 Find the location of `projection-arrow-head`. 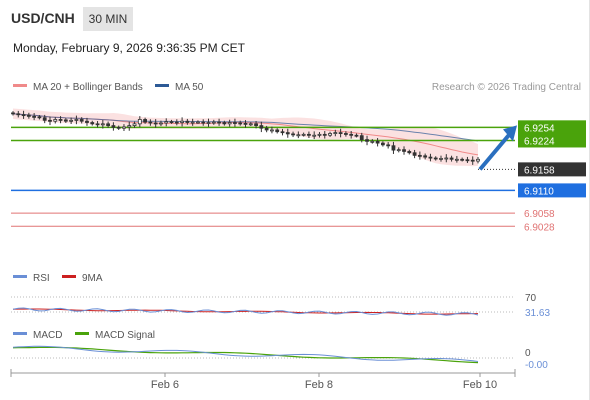

projection-arrow-head is located at coordinates (510, 133).